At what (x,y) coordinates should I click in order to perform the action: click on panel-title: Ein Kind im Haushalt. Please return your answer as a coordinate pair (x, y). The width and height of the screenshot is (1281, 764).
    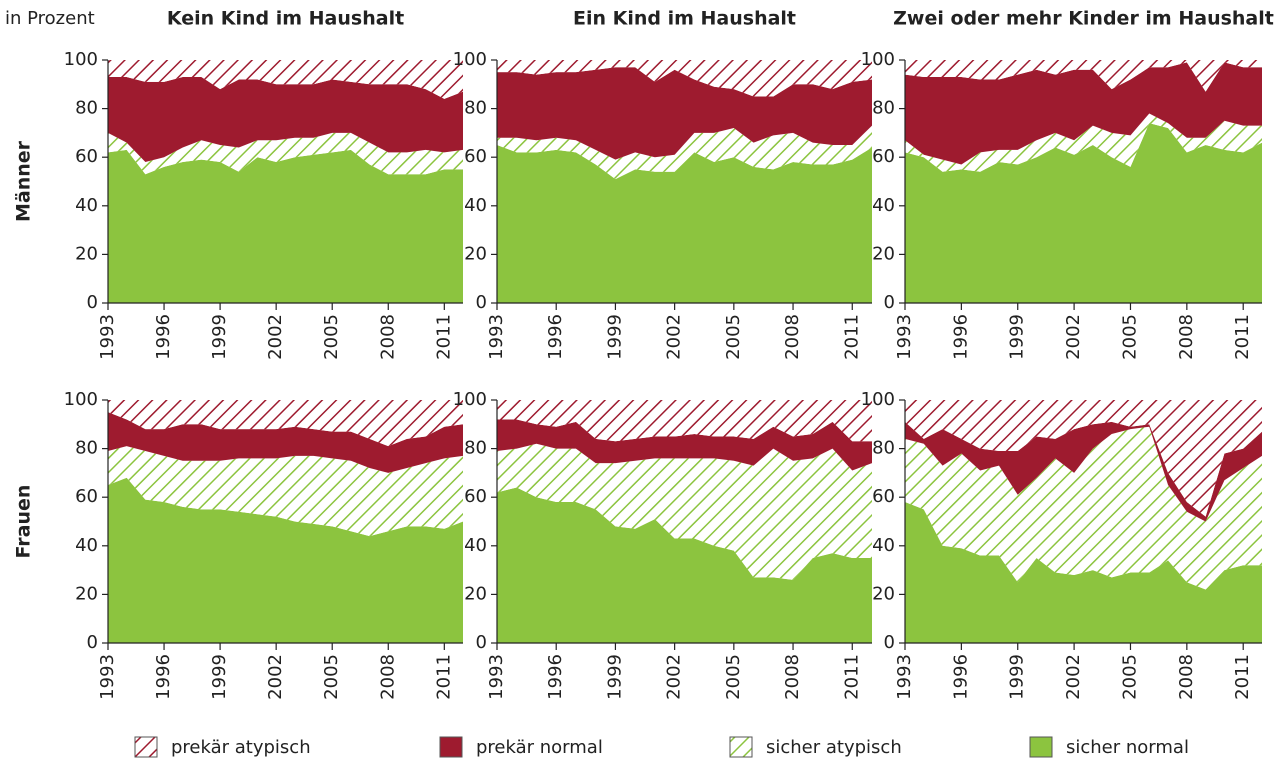
    Looking at the image, I should click on (684, 19).